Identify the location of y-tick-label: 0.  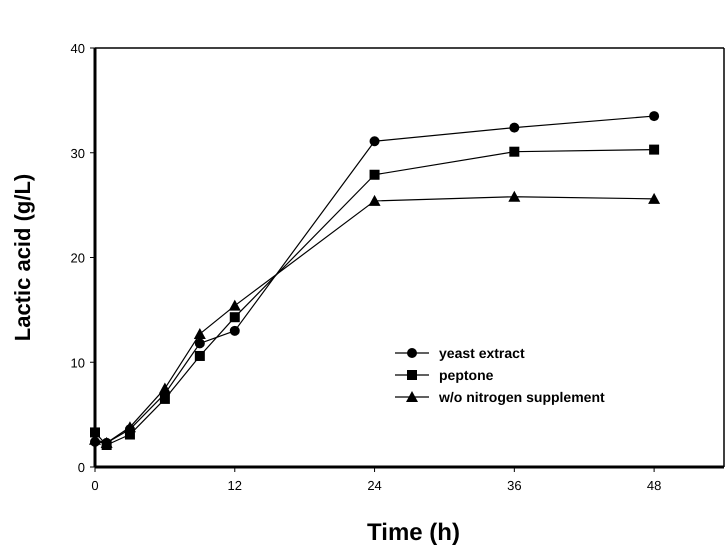
(81, 467).